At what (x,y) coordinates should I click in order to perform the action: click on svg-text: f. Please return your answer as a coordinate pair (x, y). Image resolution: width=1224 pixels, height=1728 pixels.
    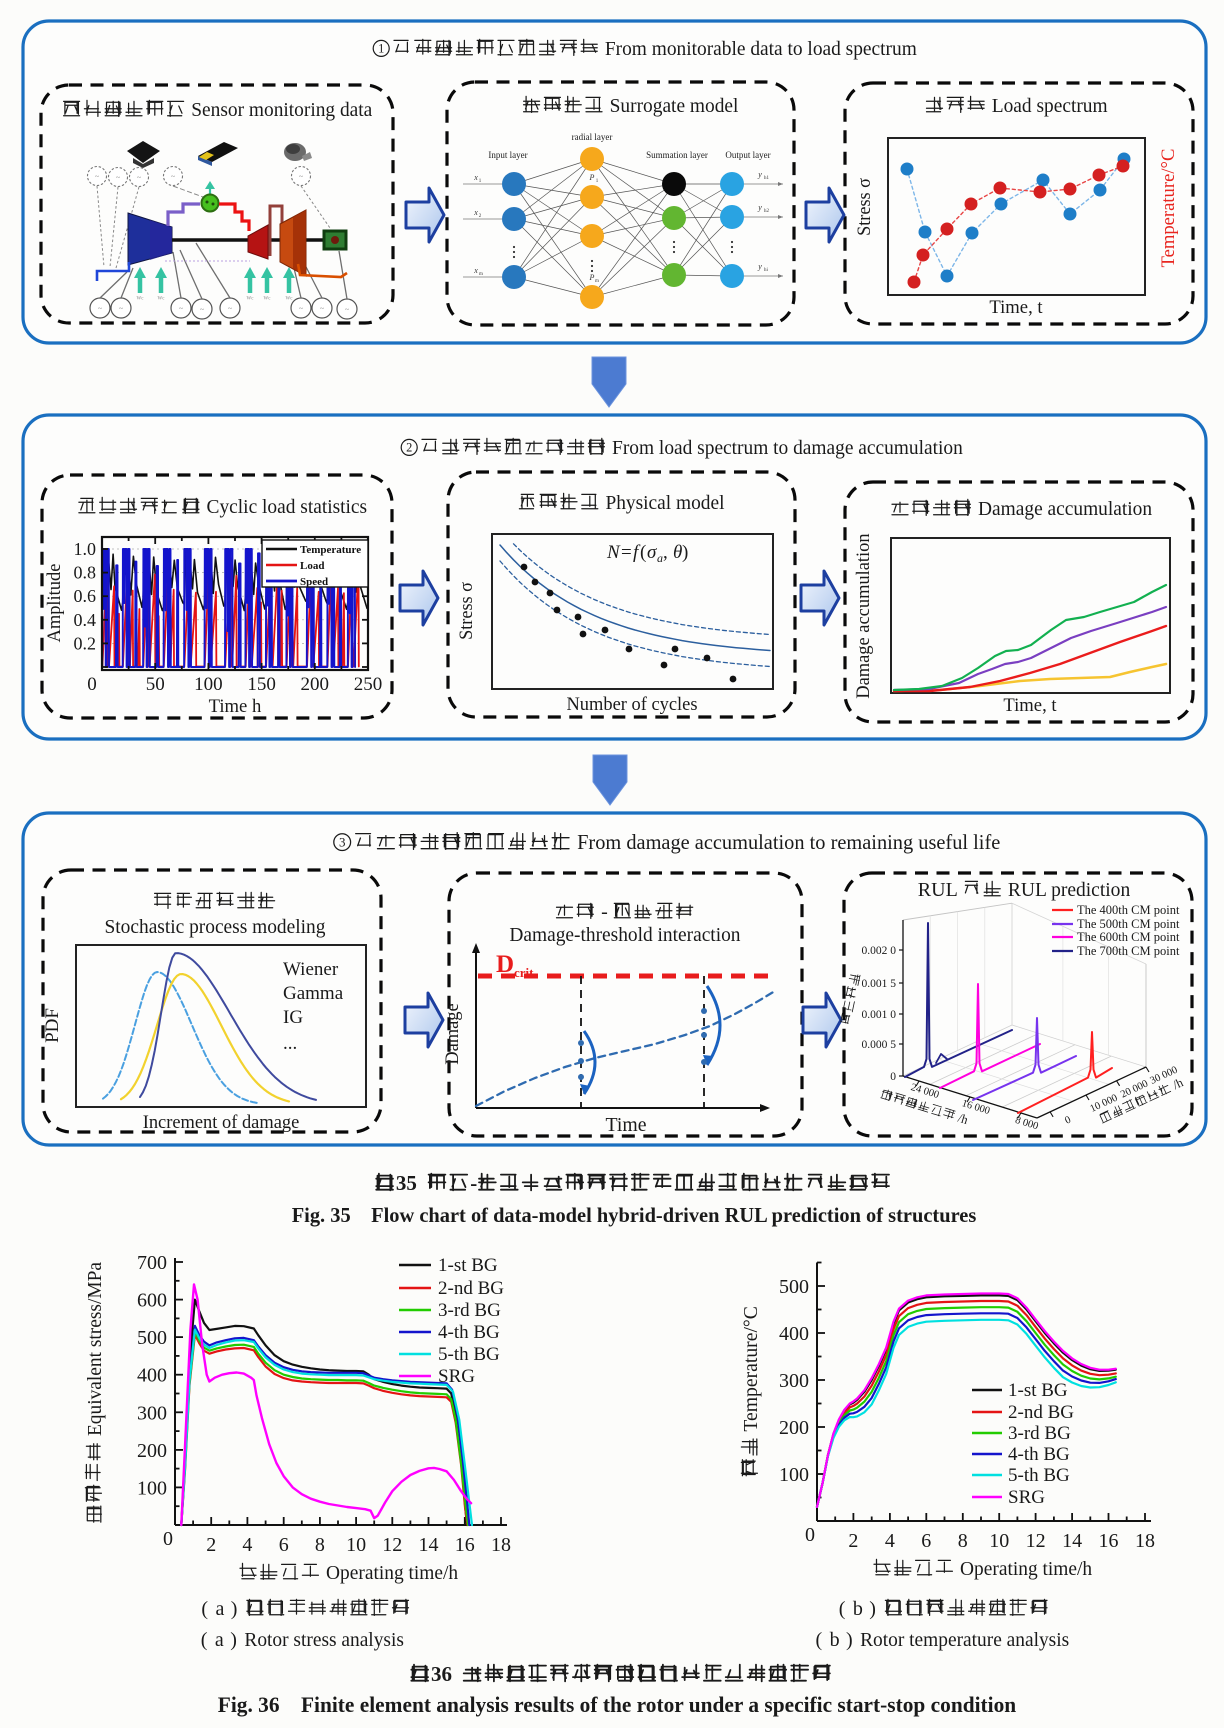
    Looking at the image, I should click on (637, 552).